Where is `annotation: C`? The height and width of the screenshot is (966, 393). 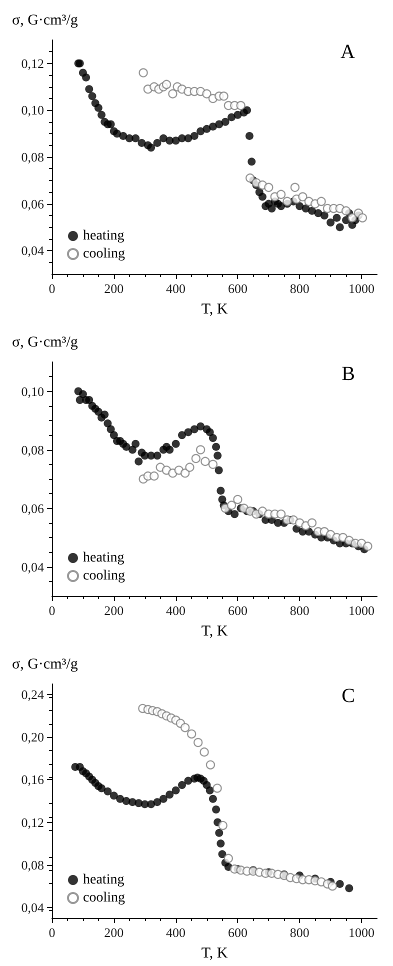
annotation: C is located at coordinates (349, 696).